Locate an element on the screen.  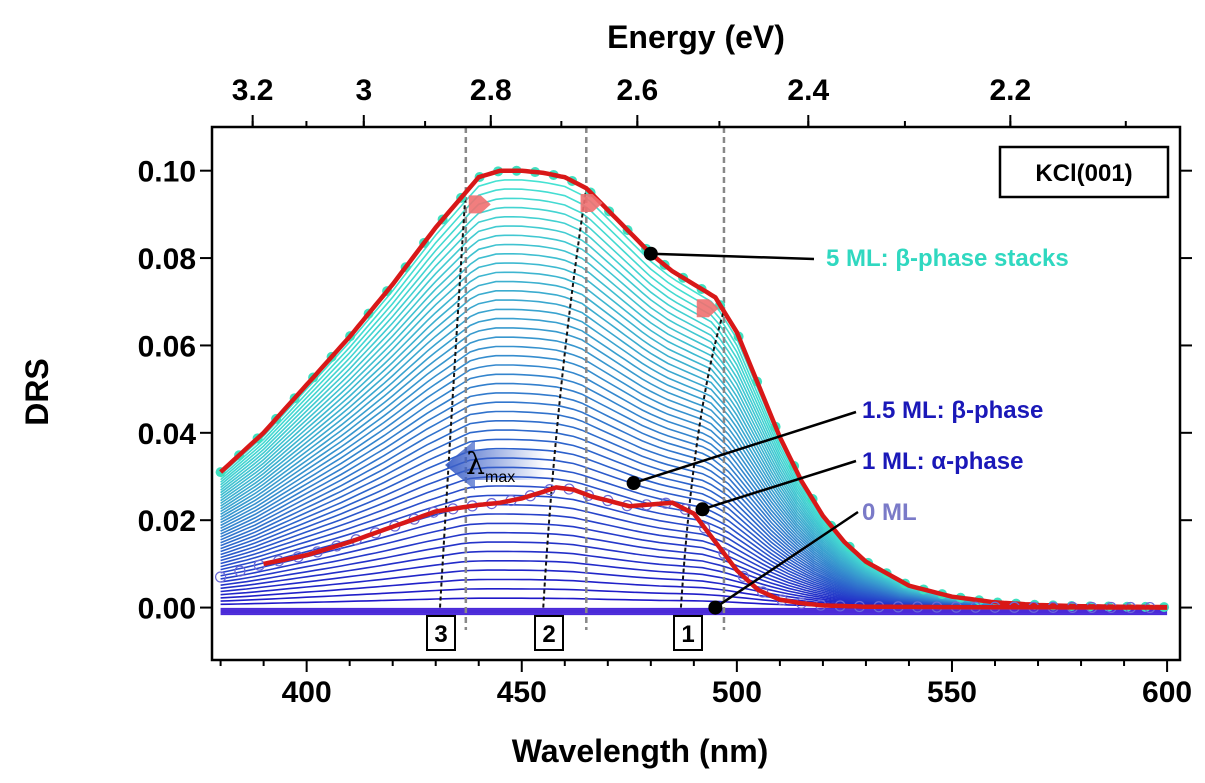
peak-box-label: 1 is located at coordinates (687, 634).